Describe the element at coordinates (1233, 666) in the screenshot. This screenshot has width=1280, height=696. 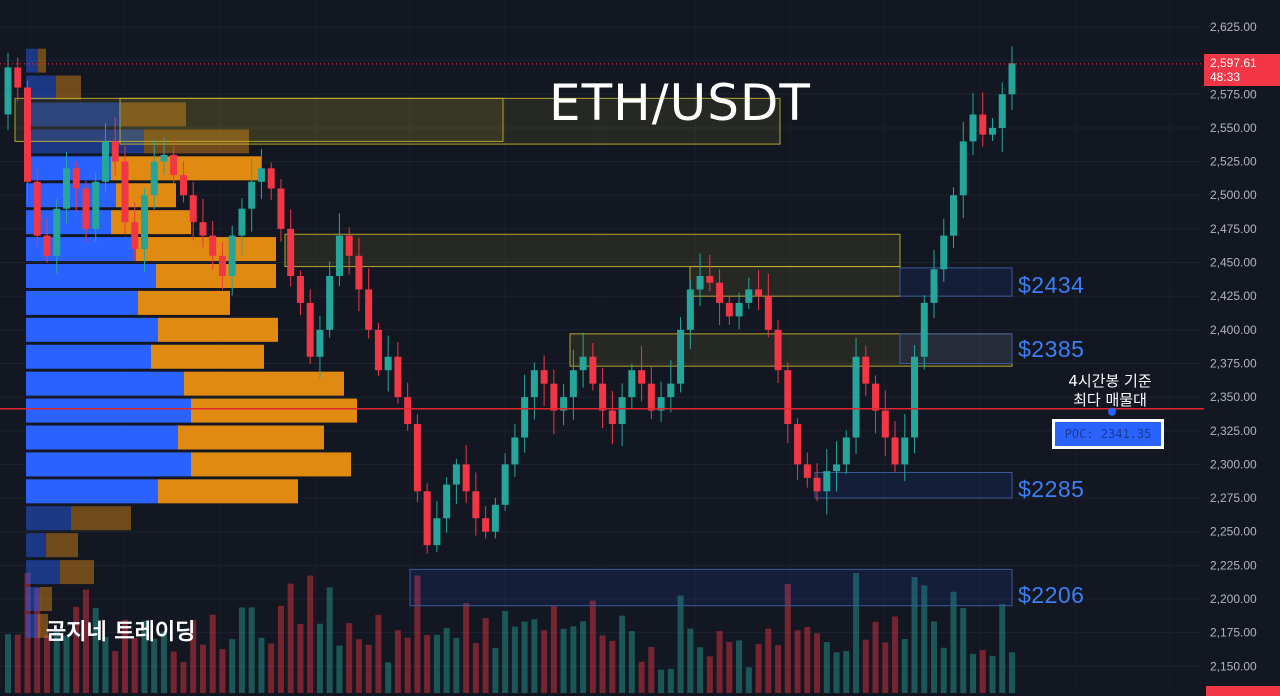
I see `y-tick-label: 2,150.00` at that location.